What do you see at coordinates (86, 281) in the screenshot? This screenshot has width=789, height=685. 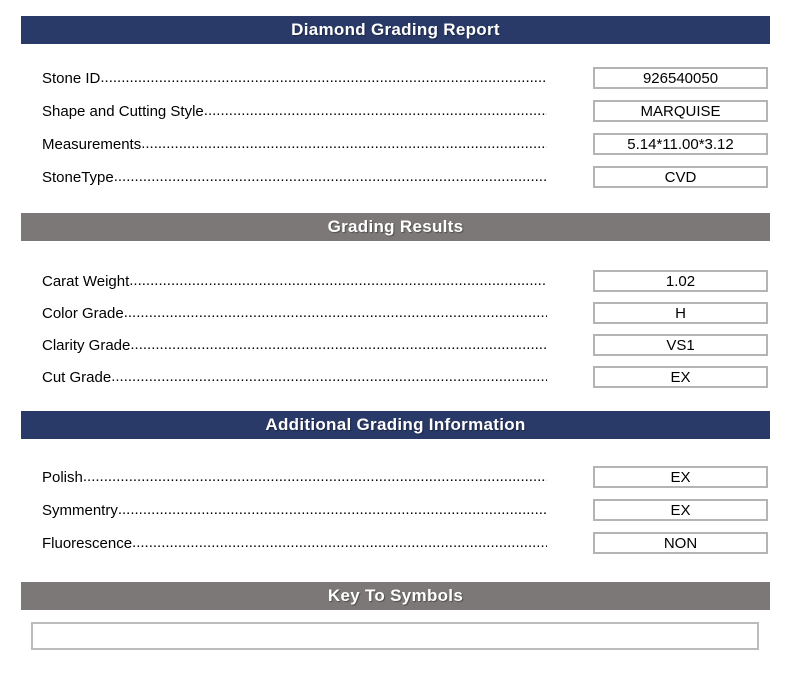 I see `carat-weight-label: Carat Weight` at bounding box center [86, 281].